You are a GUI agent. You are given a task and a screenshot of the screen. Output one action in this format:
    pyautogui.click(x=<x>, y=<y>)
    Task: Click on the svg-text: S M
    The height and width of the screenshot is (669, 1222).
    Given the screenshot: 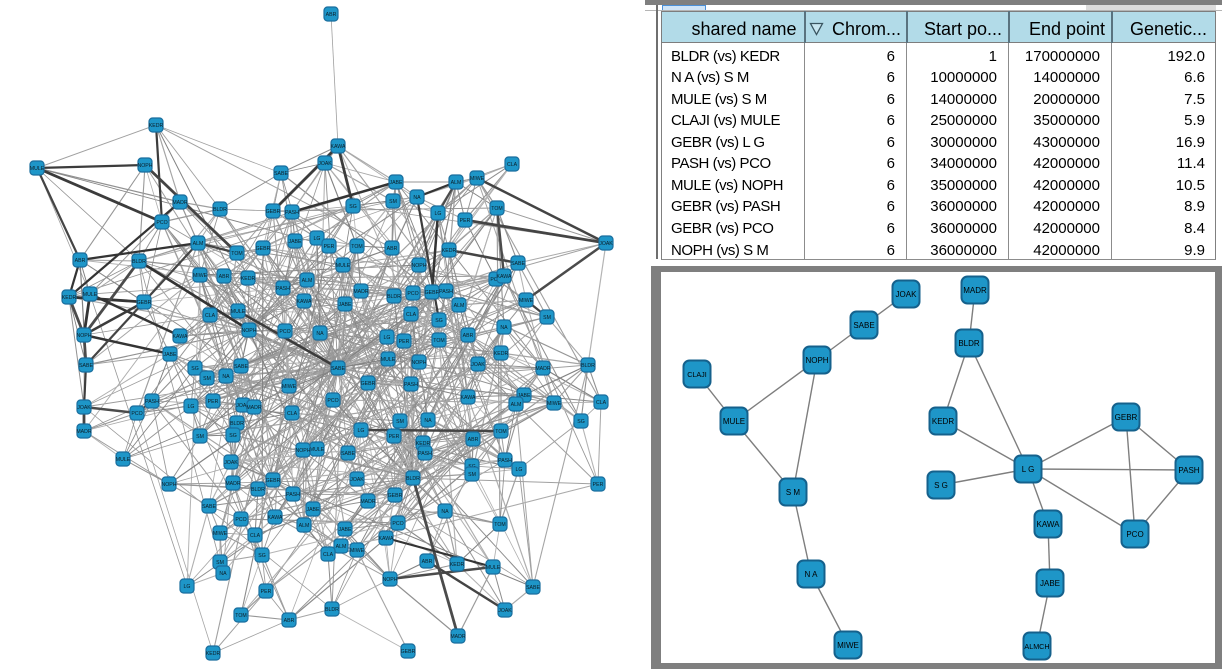 What is the action you would take?
    pyautogui.click(x=793, y=492)
    